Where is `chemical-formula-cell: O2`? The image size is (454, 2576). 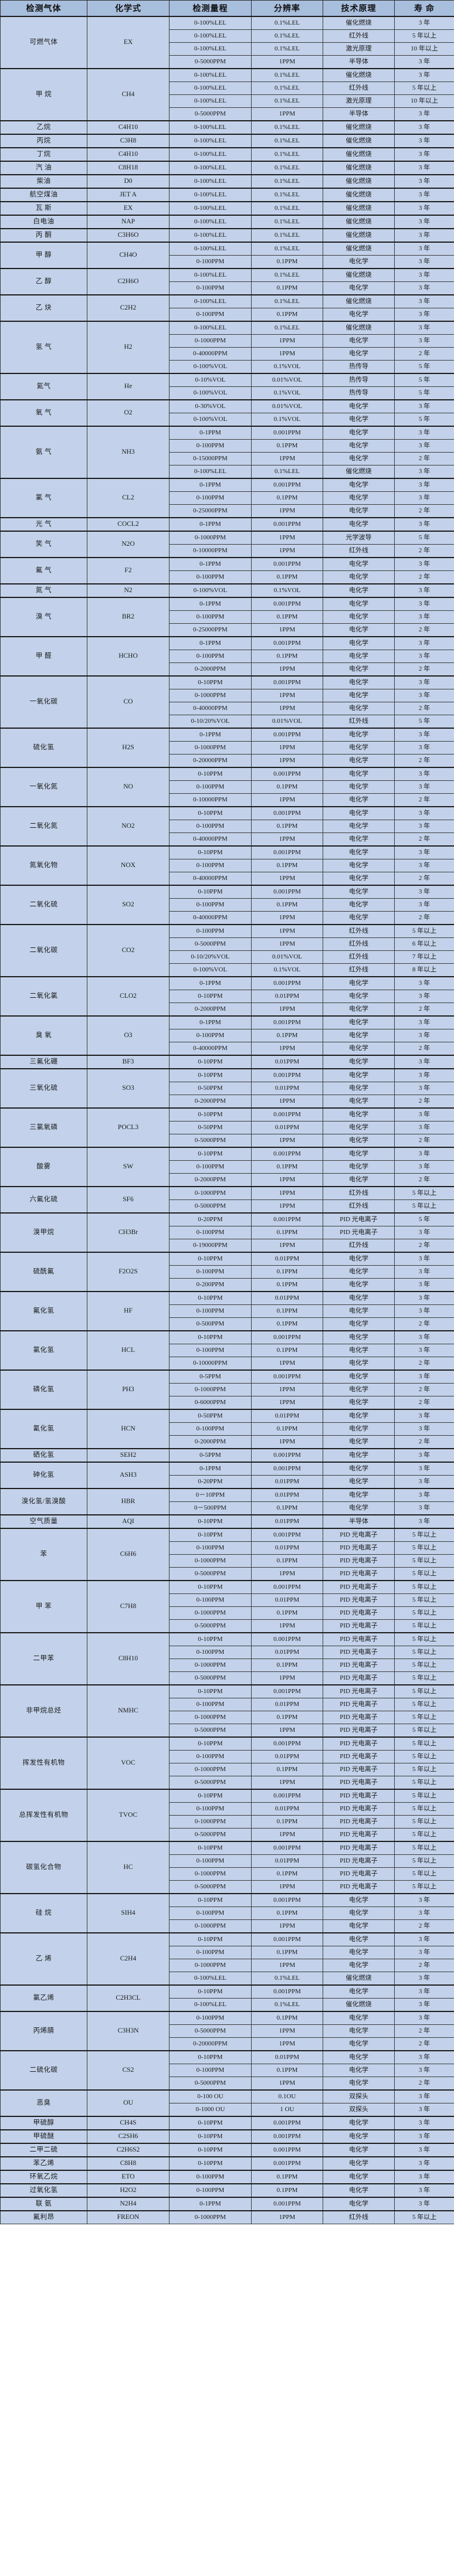 chemical-formula-cell: O2 is located at coordinates (128, 413).